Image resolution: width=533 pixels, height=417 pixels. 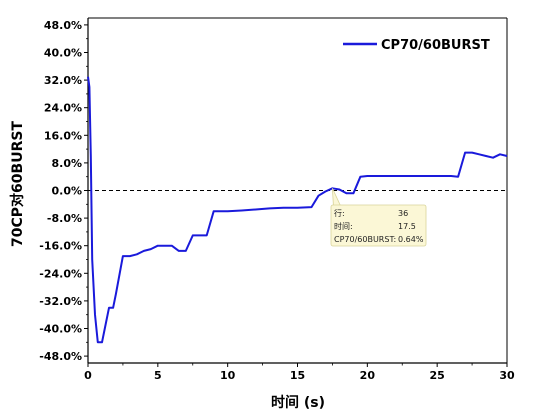 What do you see at coordinates (63, 25) in the screenshot?
I see `y-tick-label: 48.0%` at bounding box center [63, 25].